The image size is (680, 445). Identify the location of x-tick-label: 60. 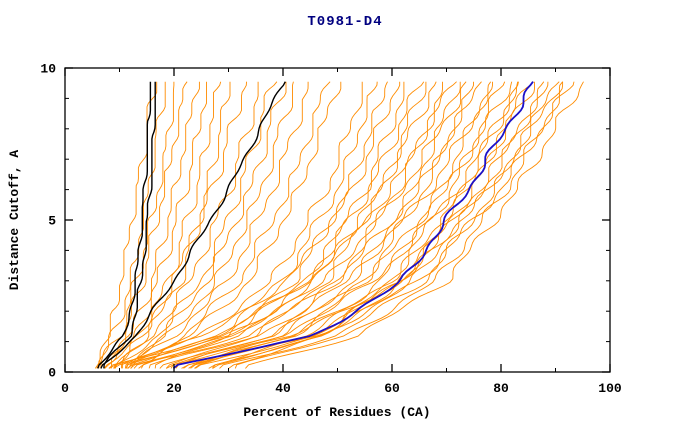
(392, 388).